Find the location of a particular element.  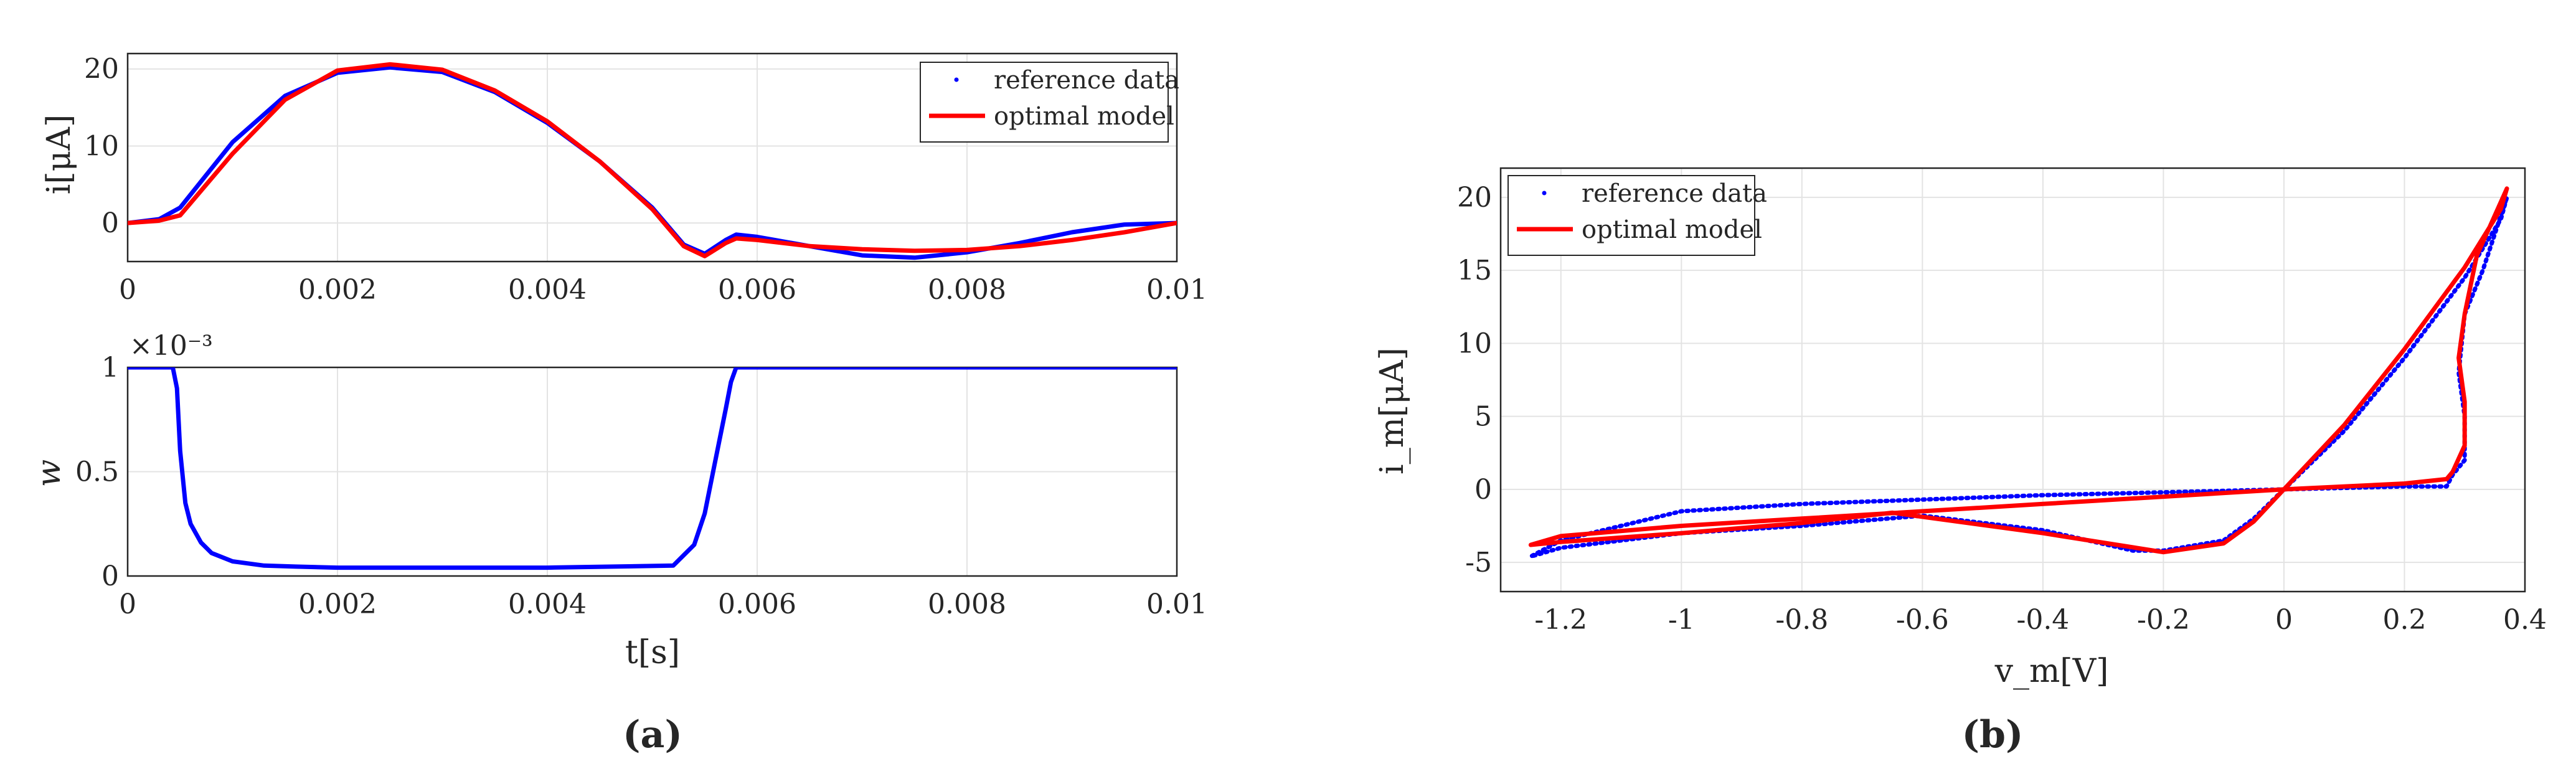

y-tick-label: 5 is located at coordinates (1483, 417).